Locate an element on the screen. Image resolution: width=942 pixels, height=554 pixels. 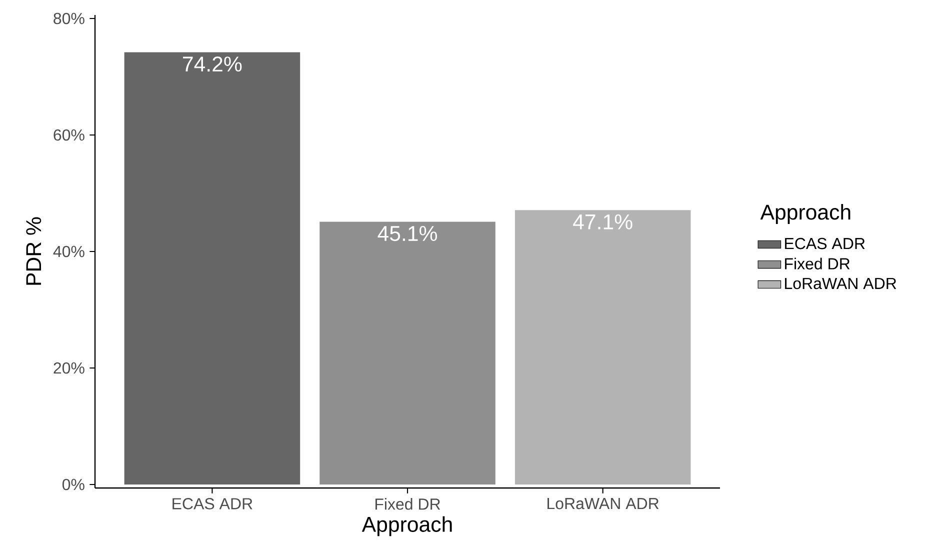
x-axis-title: Approach is located at coordinates (407, 526).